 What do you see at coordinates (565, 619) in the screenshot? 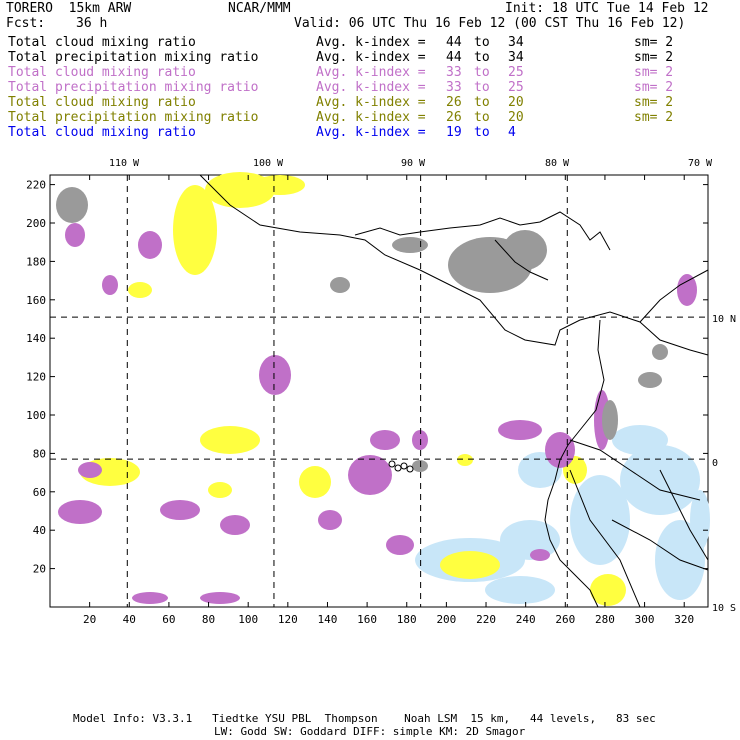
I see `x-tick-label: 260` at bounding box center [565, 619].